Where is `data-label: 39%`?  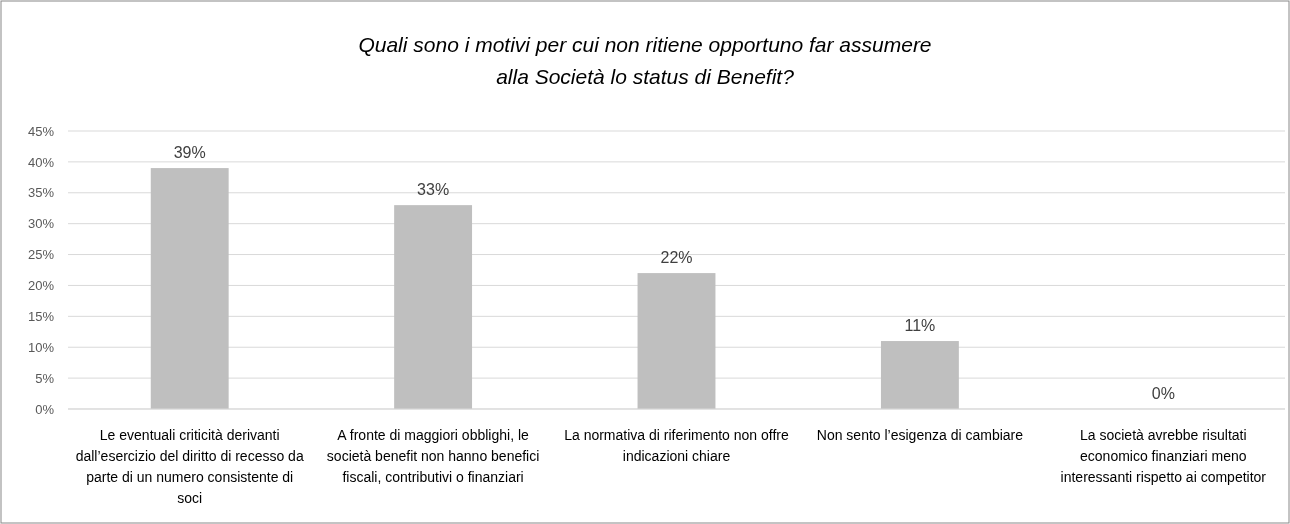 data-label: 39% is located at coordinates (189, 153).